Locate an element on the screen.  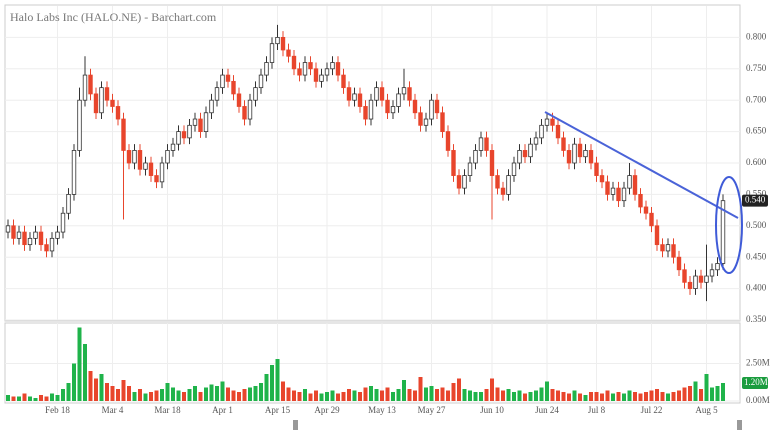
x-tick-label: Jun 24 is located at coordinates (547, 410).